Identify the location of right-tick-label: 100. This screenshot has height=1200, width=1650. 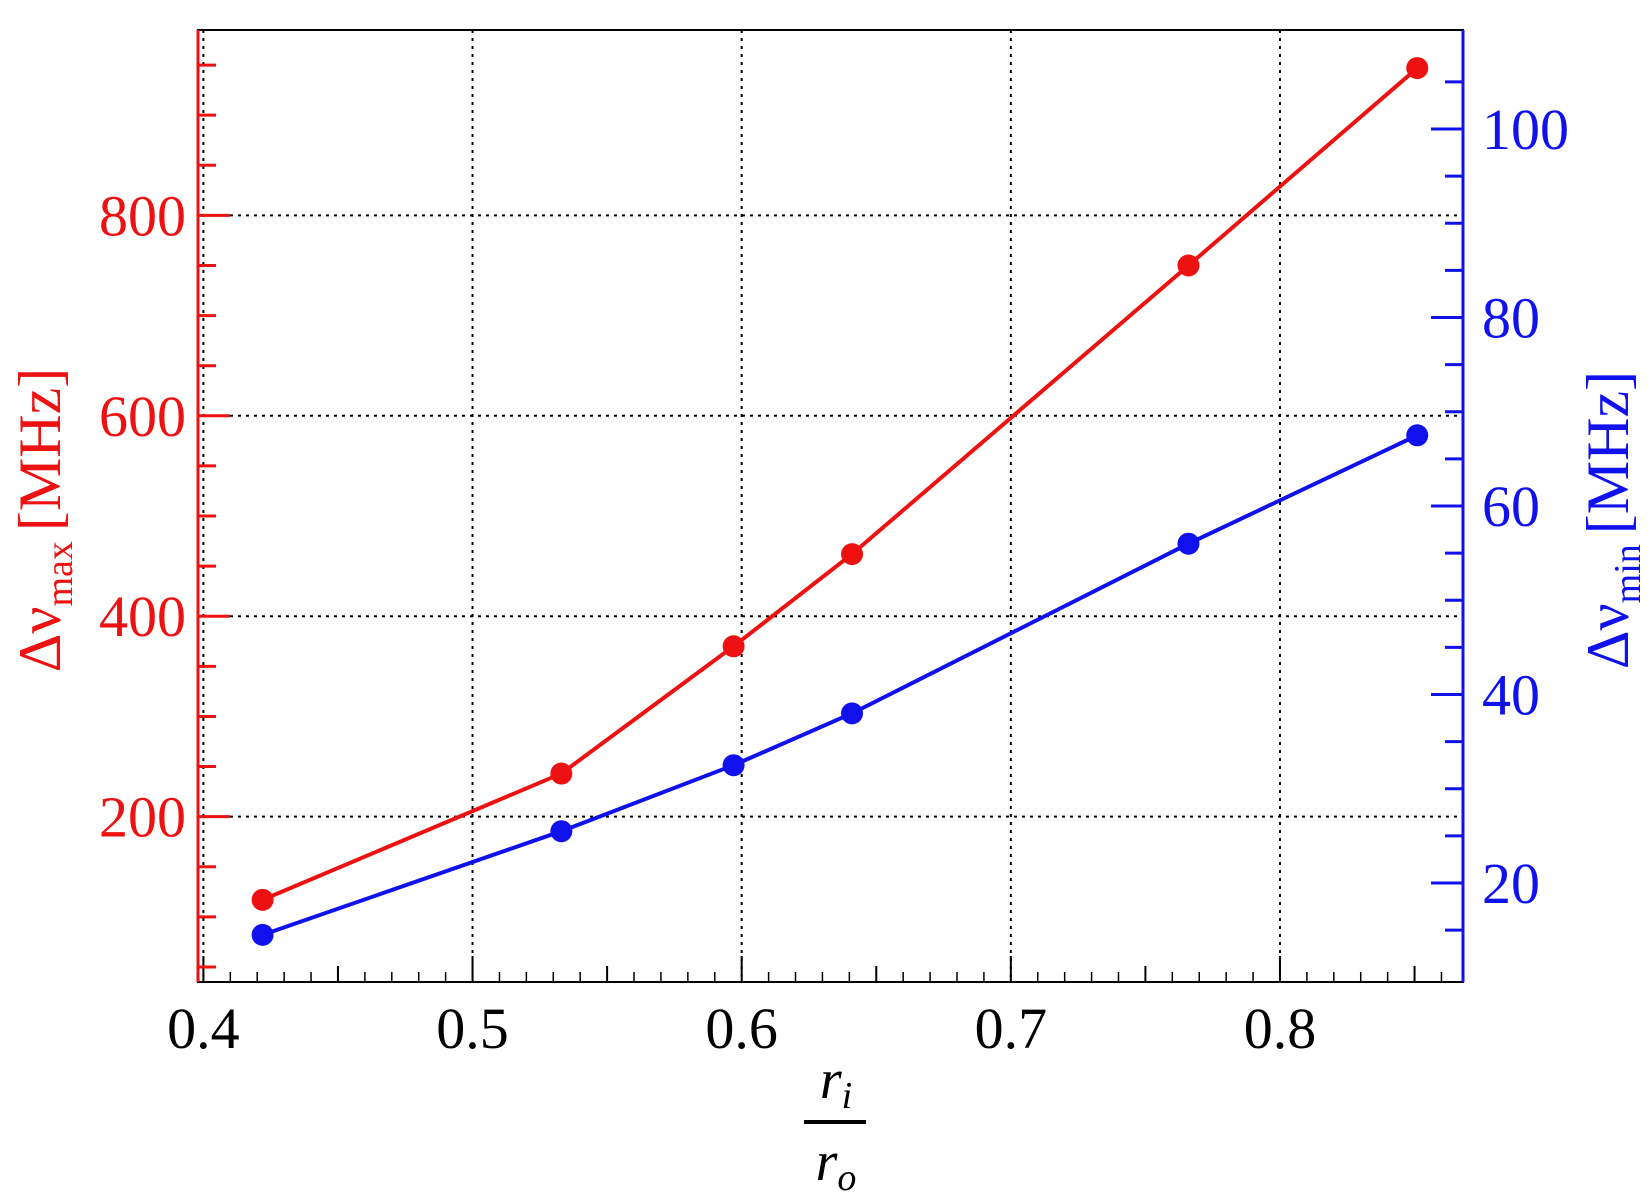
(1525, 129).